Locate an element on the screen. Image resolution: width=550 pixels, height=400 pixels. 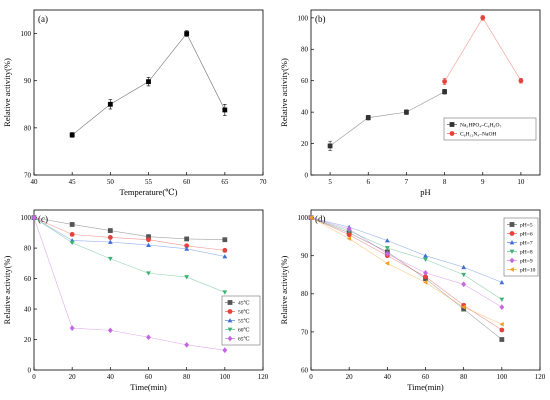
legend-label: pH=7 is located at coordinates (526, 244).